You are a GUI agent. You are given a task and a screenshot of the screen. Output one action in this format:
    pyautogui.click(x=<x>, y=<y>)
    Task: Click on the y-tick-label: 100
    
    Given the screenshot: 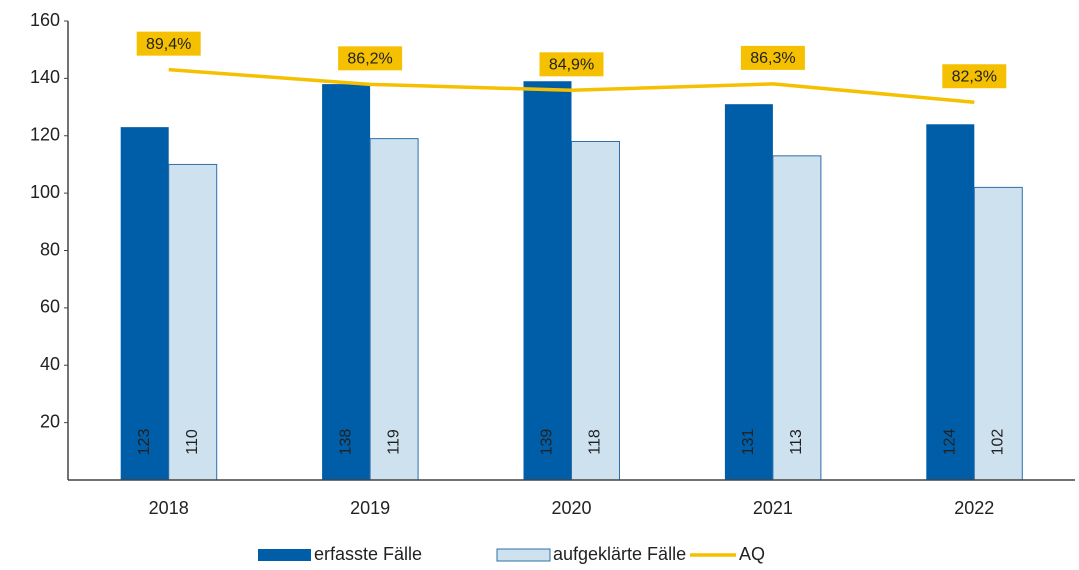 What is the action you would take?
    pyautogui.click(x=45, y=192)
    